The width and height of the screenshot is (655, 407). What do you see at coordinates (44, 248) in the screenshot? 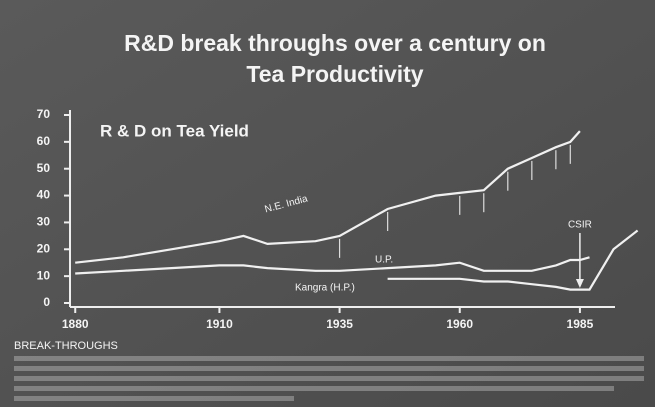
I see `y-tick-label: 20` at bounding box center [44, 248].